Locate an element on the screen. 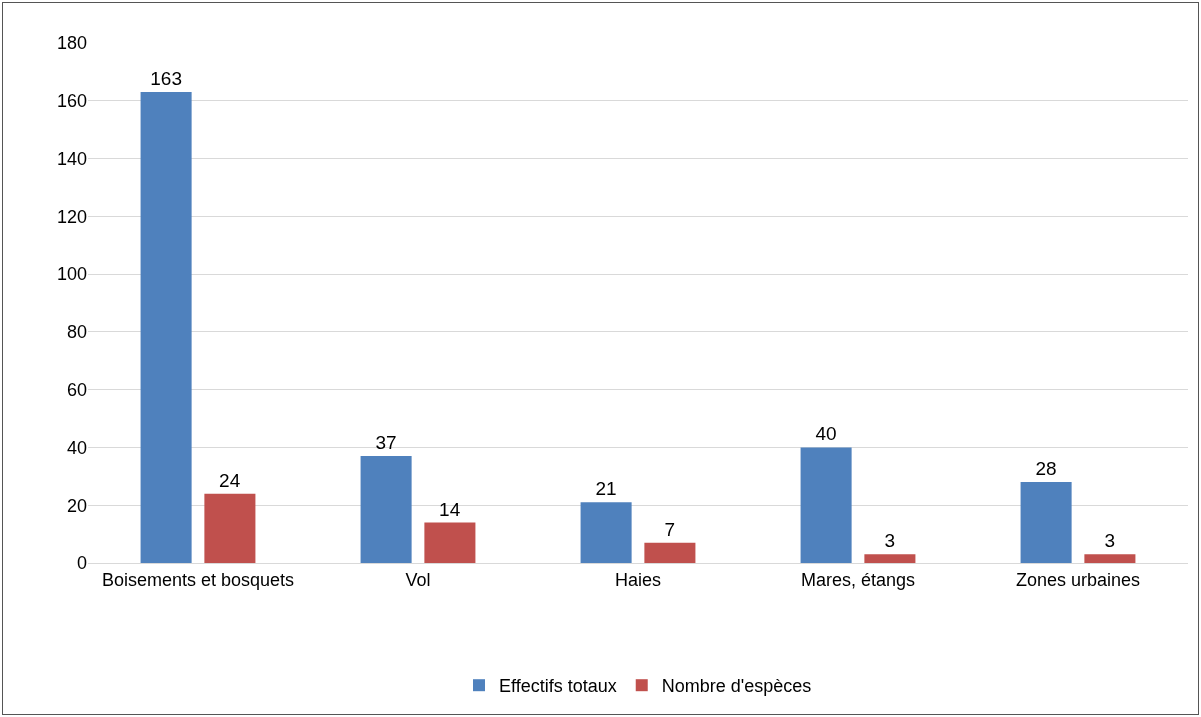  y-tick-label: 80 is located at coordinates (76, 332).